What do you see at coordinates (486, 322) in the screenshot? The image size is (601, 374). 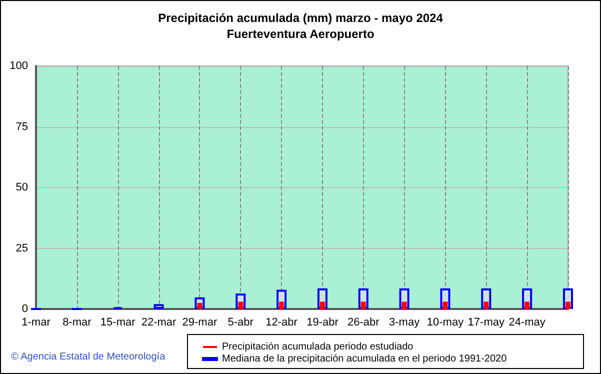 I see `x-tick-label: 17-may` at bounding box center [486, 322].